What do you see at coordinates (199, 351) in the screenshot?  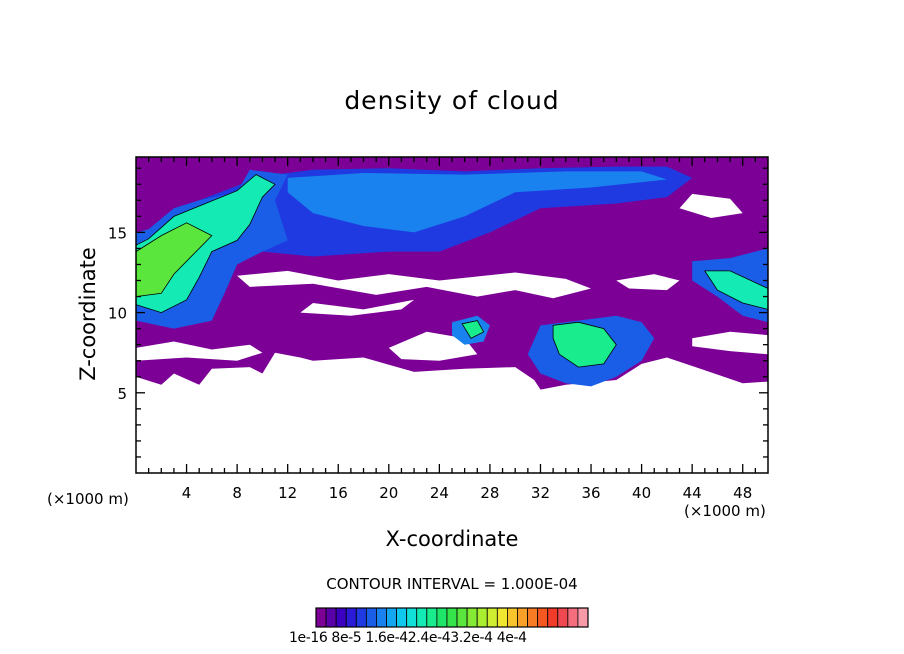 I see `contour-region-gap-left` at bounding box center [199, 351].